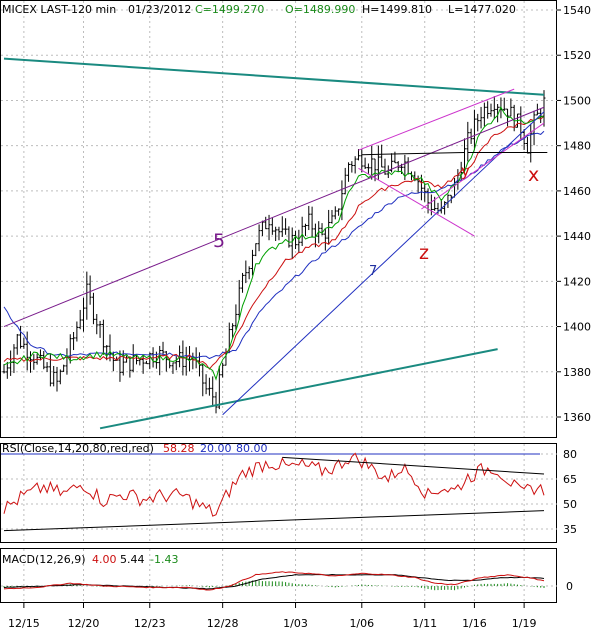 The image size is (596, 634). What do you see at coordinates (570, 529) in the screenshot?
I see `rsi-tick-label: 35` at bounding box center [570, 529].